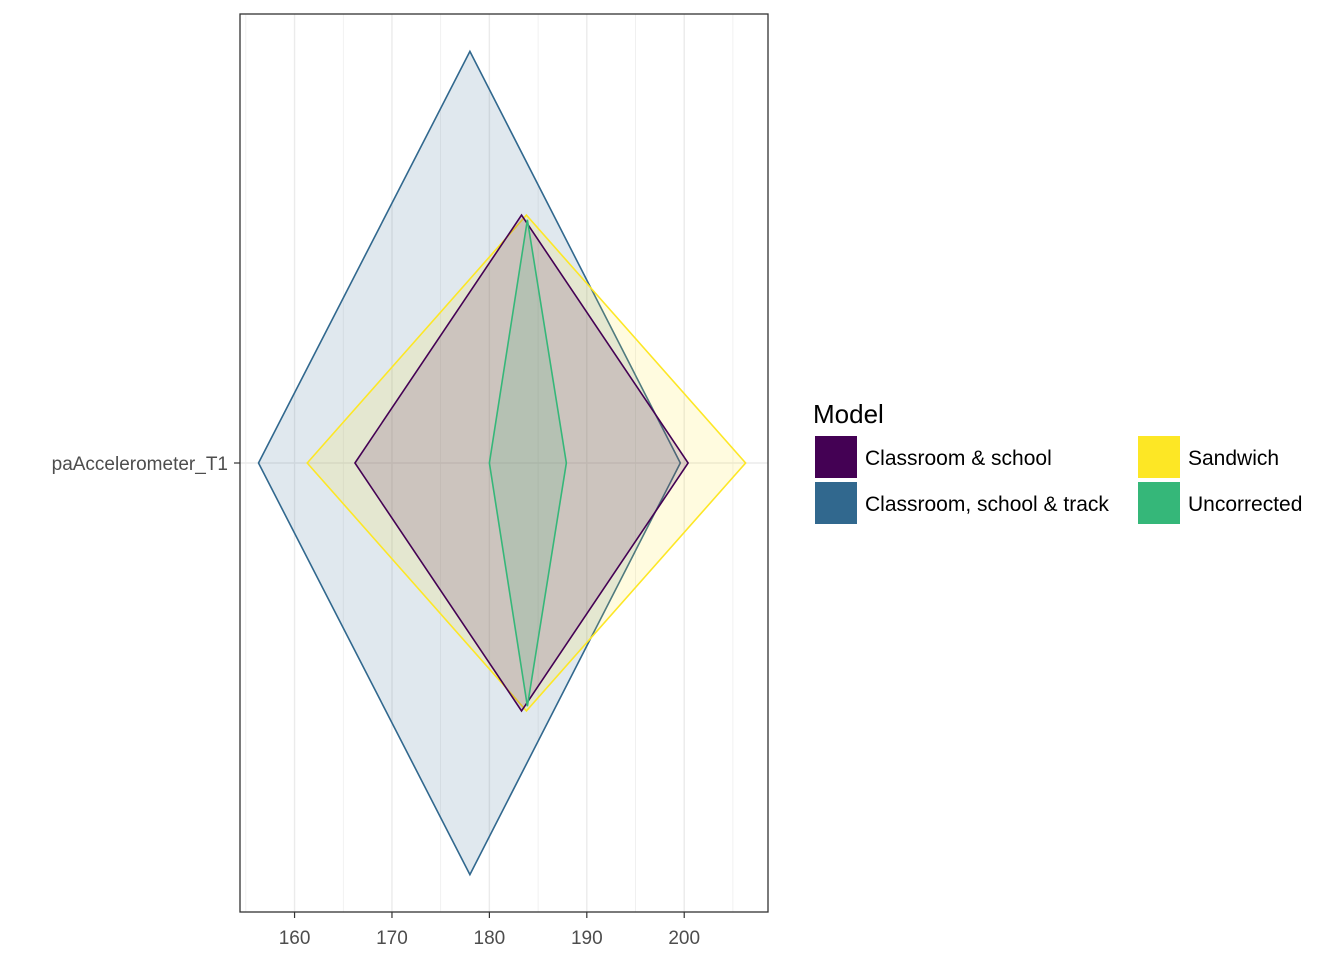 This screenshot has height=960, width=1344. I want to click on x-tick-label: 160, so click(295, 938).